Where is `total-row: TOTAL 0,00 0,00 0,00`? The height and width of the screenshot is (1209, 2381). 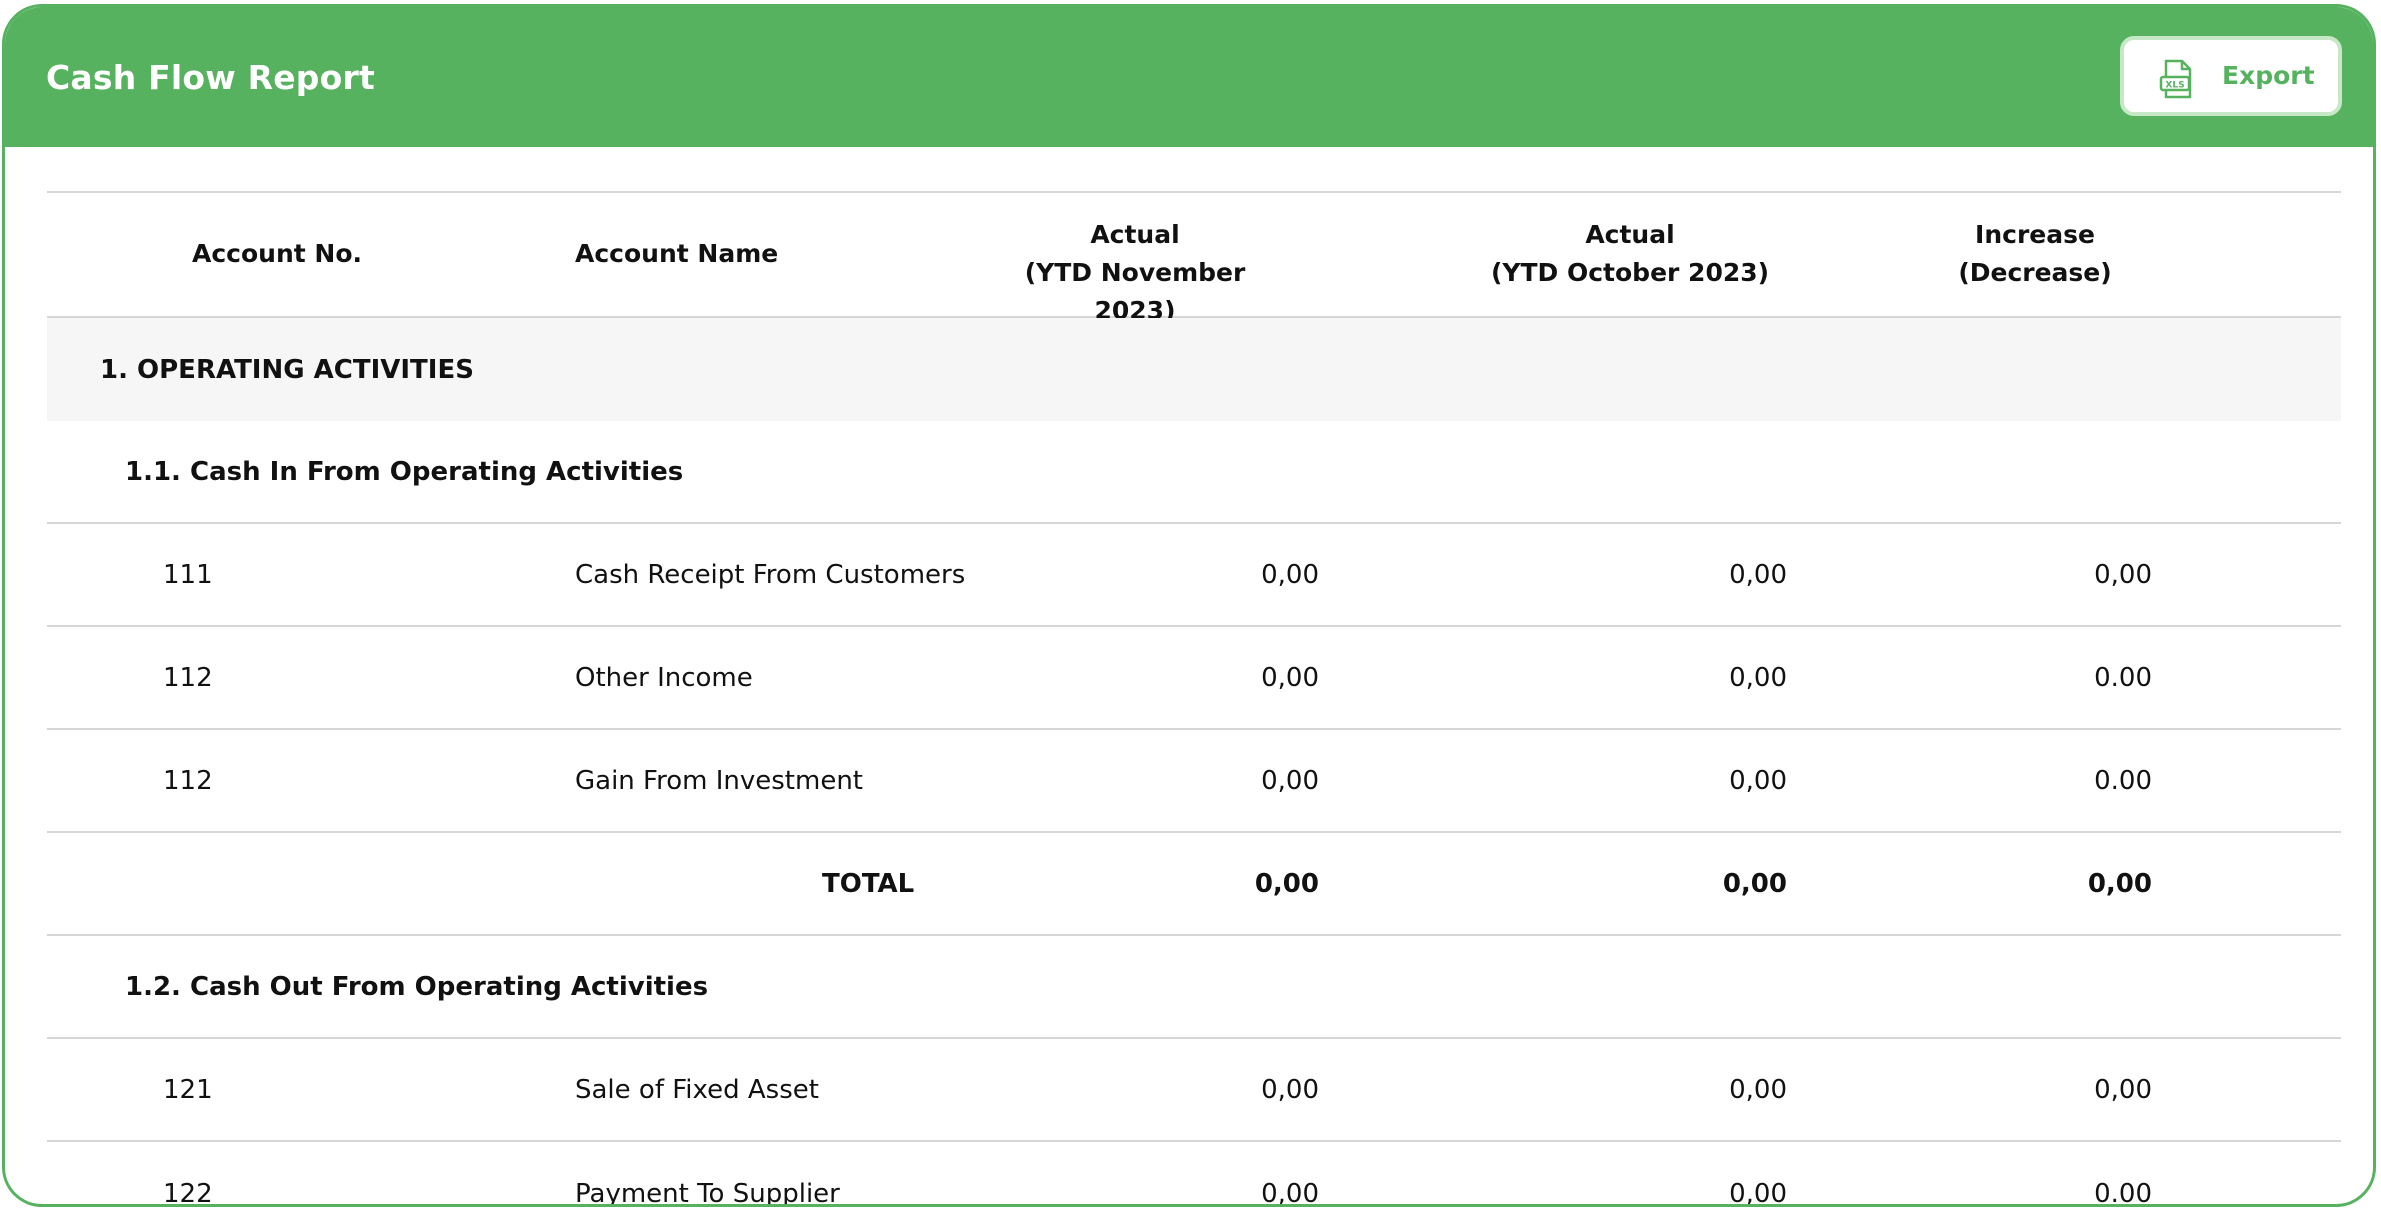
total-row: TOTAL 0,00 0,00 0,00 is located at coordinates (1194, 884).